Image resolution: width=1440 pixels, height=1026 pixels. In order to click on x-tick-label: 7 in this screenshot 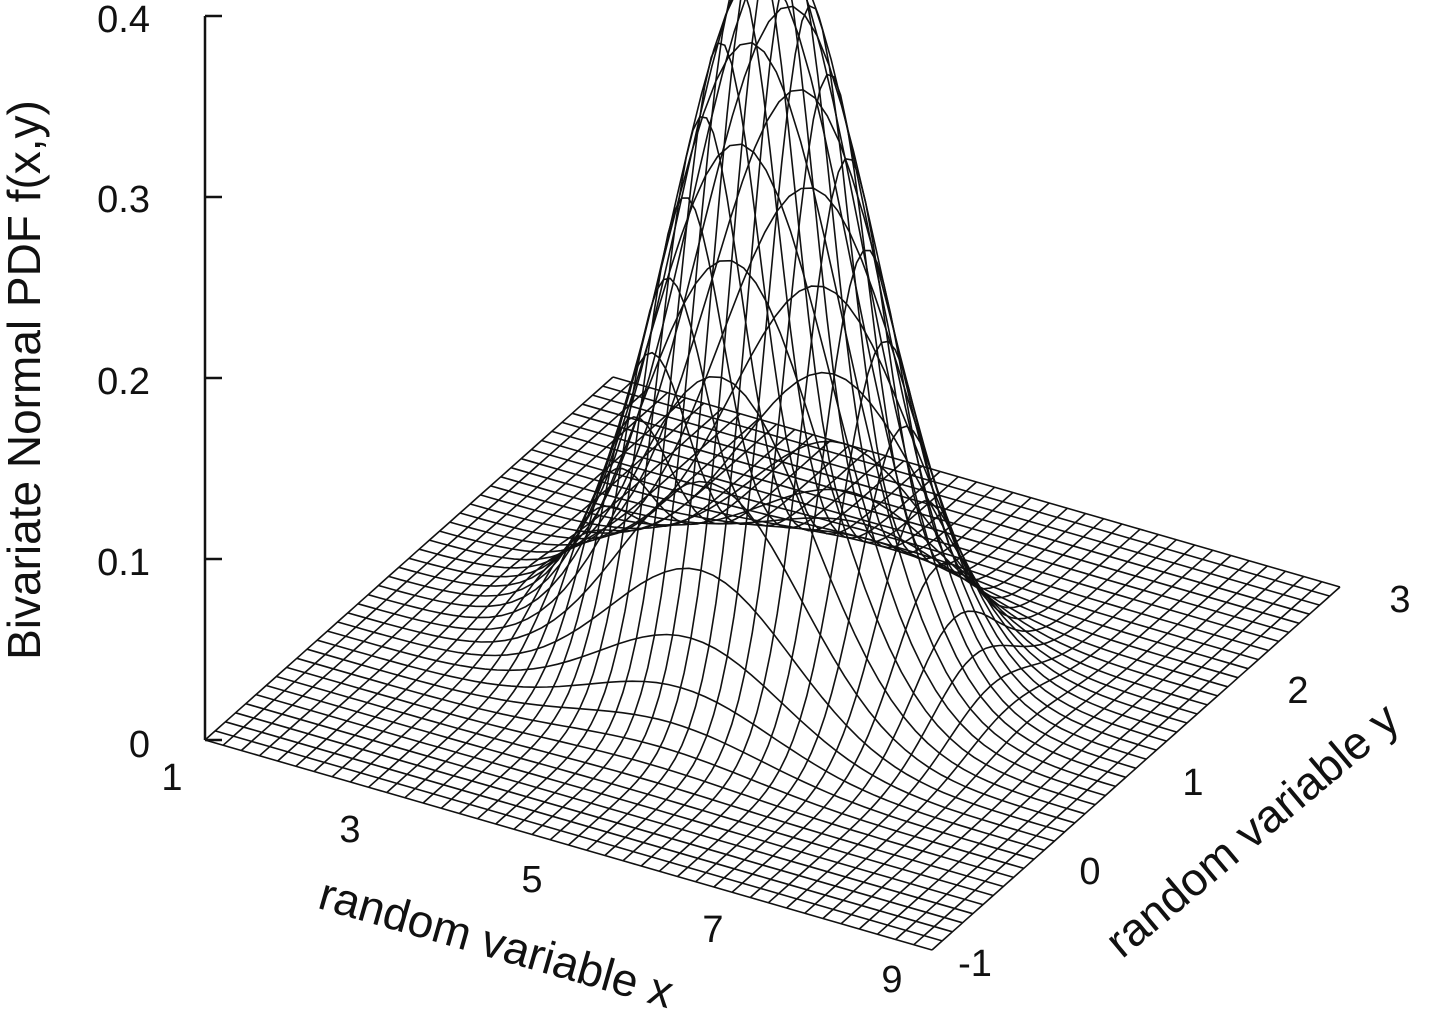, I will do `click(712, 930)`.